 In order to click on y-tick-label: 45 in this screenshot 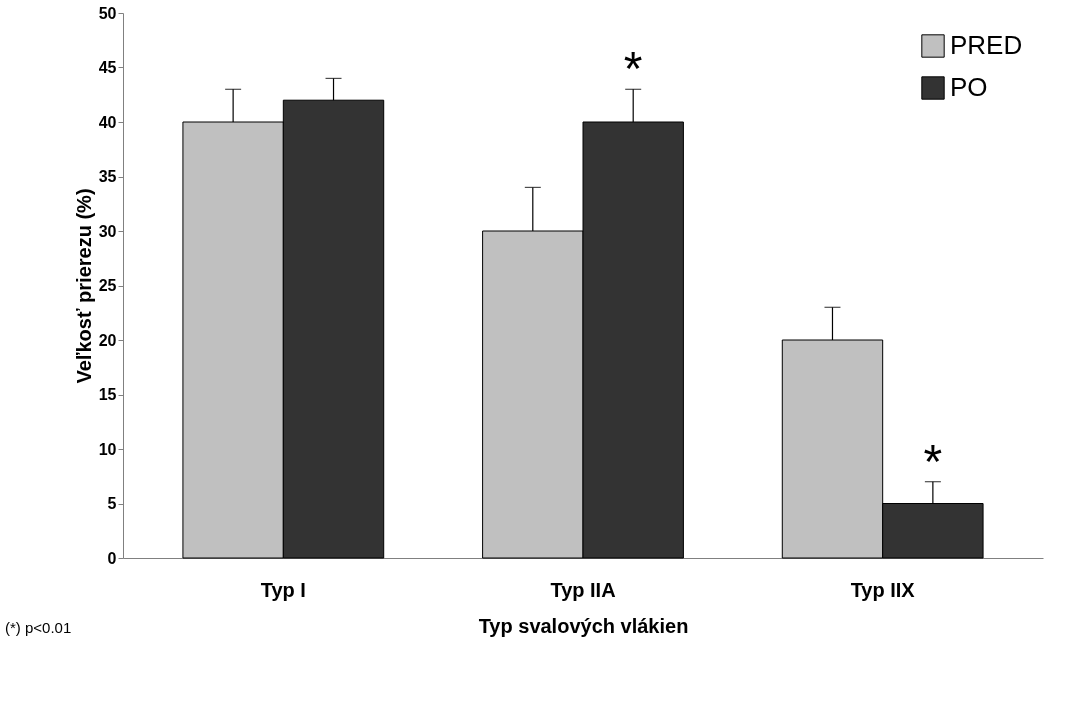, I will do `click(107, 67)`.